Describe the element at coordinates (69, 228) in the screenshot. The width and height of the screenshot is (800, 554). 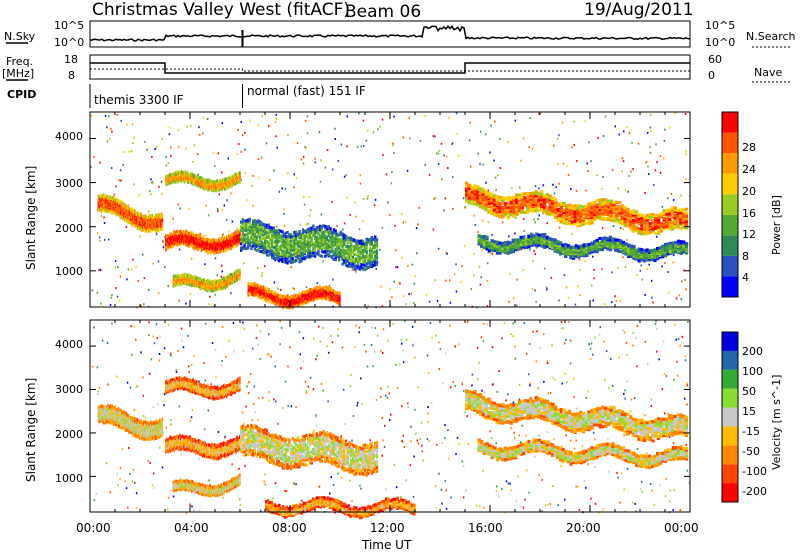
I see `power-ytick-2000: 2000` at that location.